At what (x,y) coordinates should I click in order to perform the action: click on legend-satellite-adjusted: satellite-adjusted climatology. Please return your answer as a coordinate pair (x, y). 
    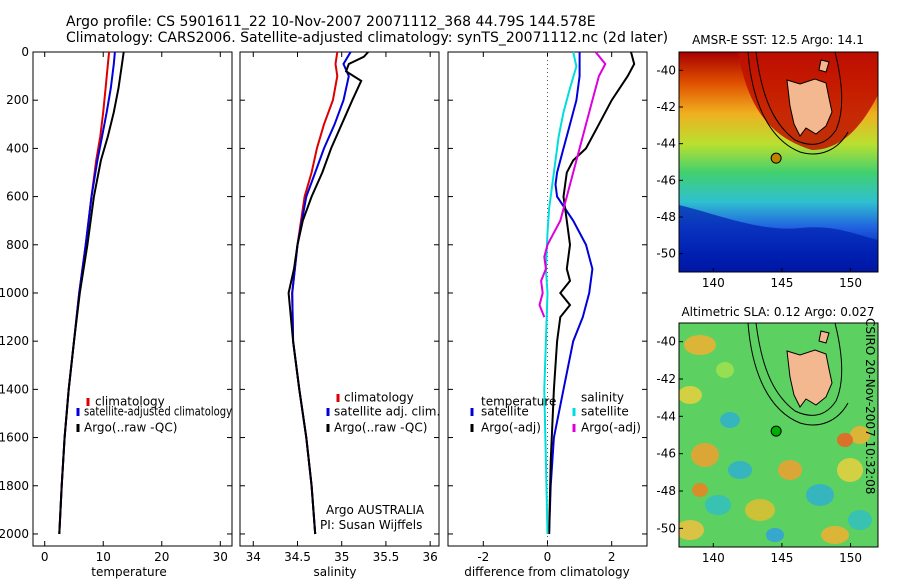
    Looking at the image, I should click on (158, 412).